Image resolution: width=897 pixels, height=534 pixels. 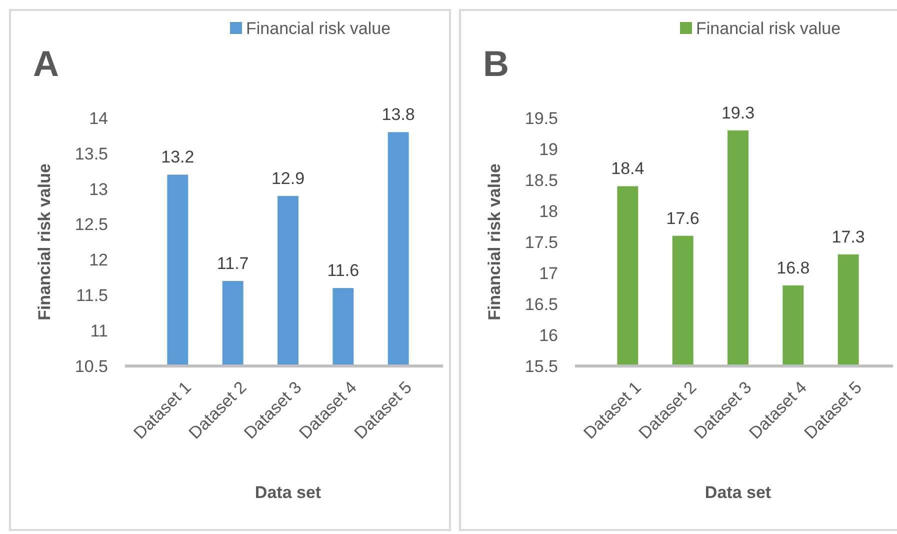 I want to click on y-tick-label: 12.5, so click(x=91, y=224).